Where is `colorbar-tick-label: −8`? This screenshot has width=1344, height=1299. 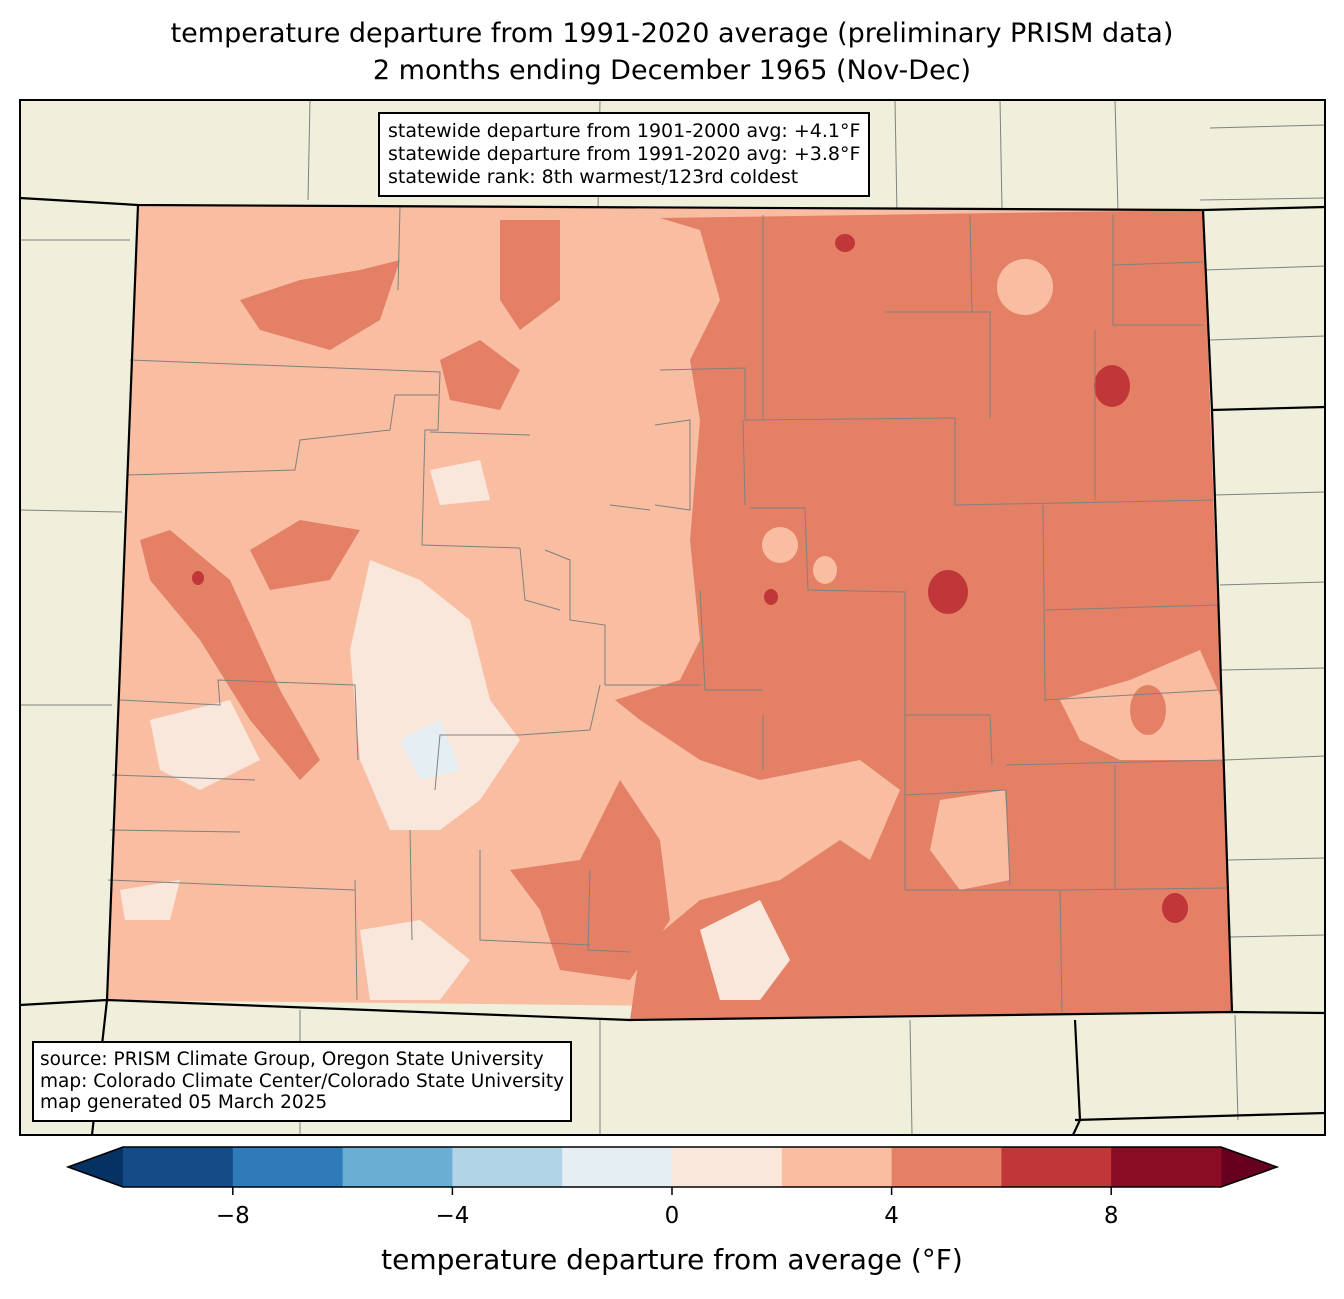 colorbar-tick-label: −8 is located at coordinates (232, 1216).